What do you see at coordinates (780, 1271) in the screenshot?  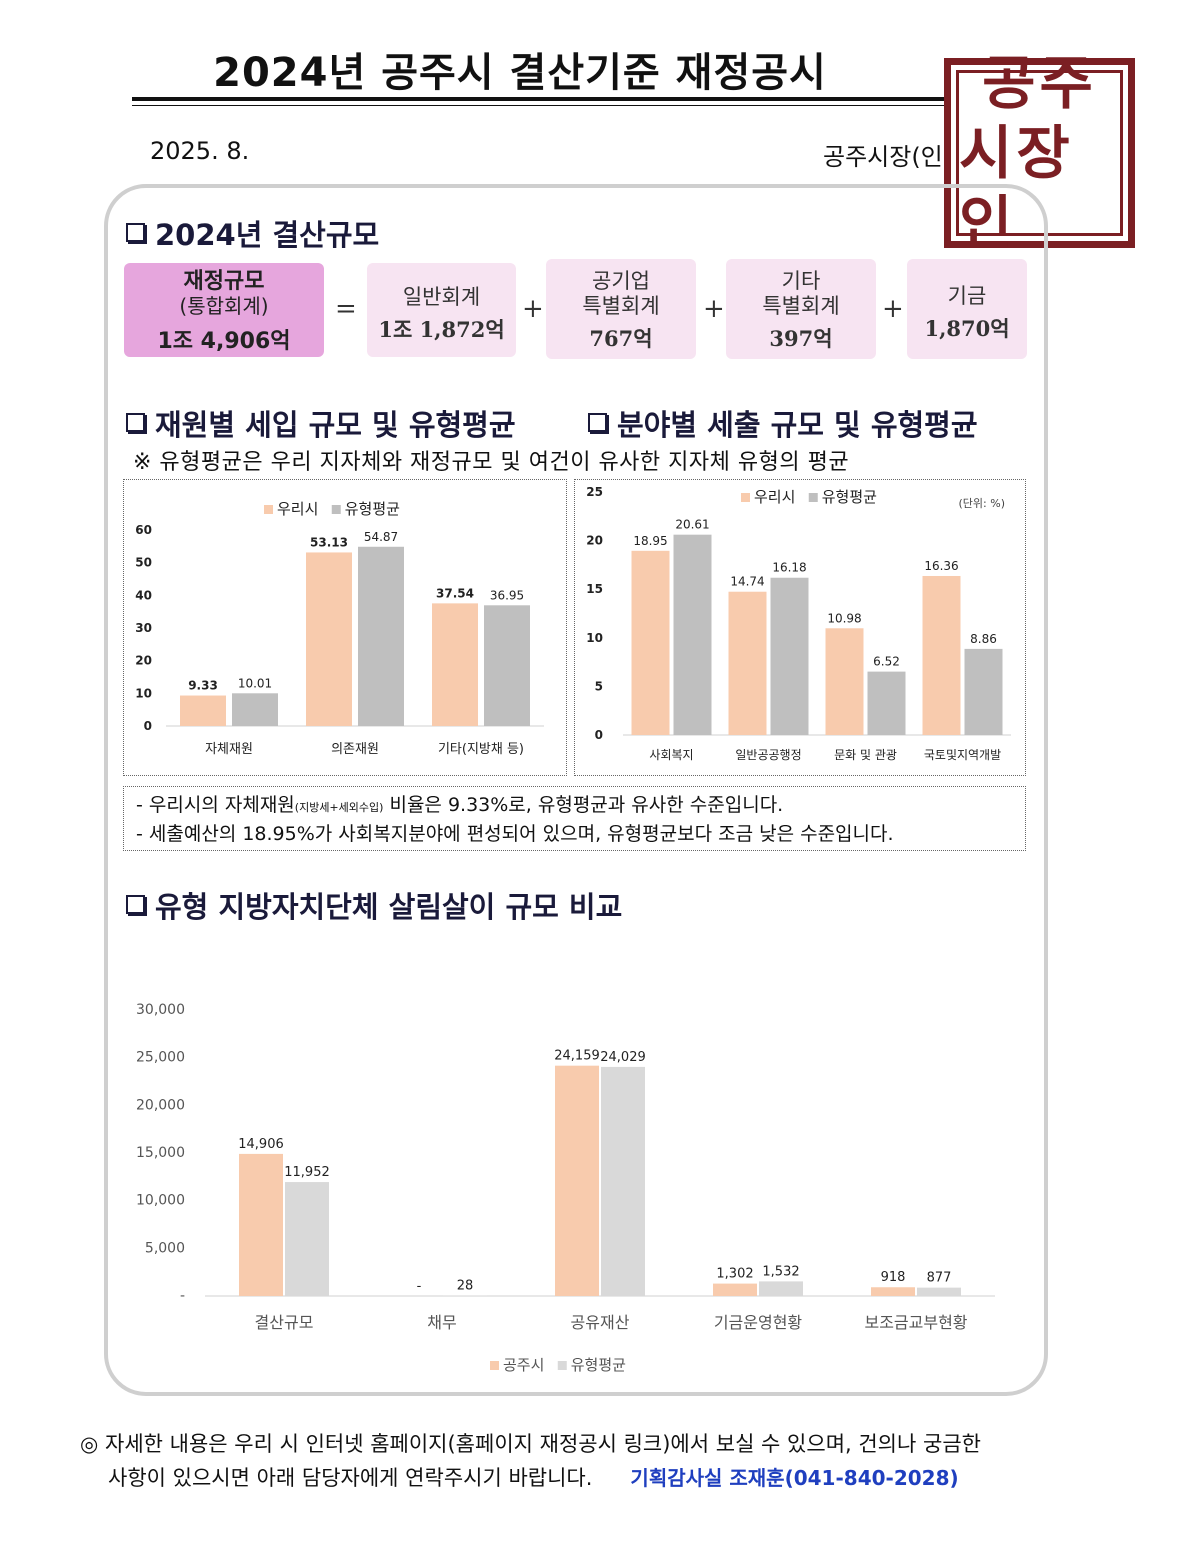 I see `data-label: 1,532` at bounding box center [780, 1271].